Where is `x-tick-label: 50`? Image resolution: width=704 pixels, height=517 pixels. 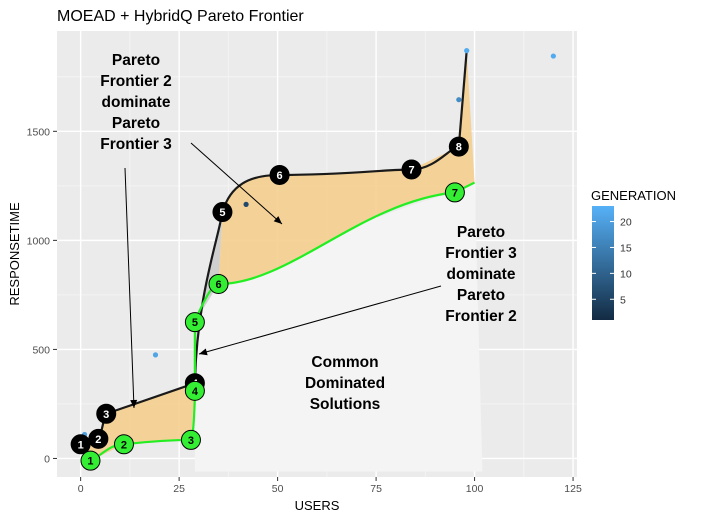
x-tick-label: 50 is located at coordinates (278, 489).